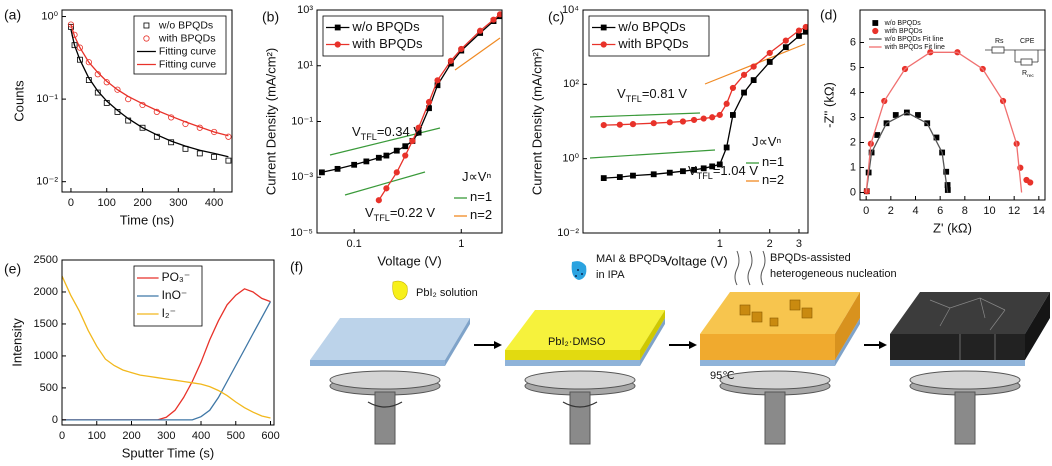  What do you see at coordinates (305, 66) in the screenshot?
I see `y-tick-label: 10¹` at bounding box center [305, 66].